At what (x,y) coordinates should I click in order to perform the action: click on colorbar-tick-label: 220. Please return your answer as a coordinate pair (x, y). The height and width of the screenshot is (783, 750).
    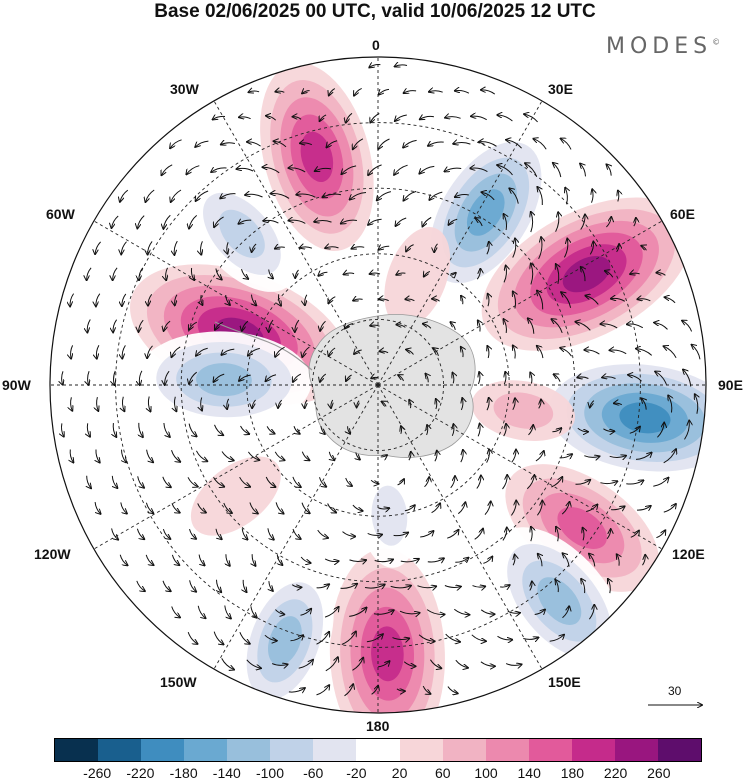
    Looking at the image, I should click on (615, 773).